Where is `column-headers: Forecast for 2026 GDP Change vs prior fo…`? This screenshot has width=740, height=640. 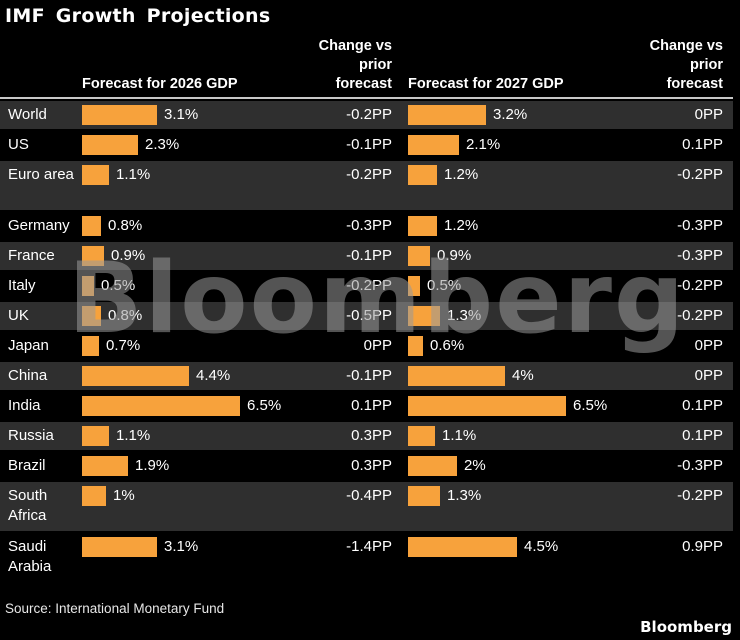
column-headers: Forecast for 2026 GDP Change vs prior fo… is located at coordinates (366, 68).